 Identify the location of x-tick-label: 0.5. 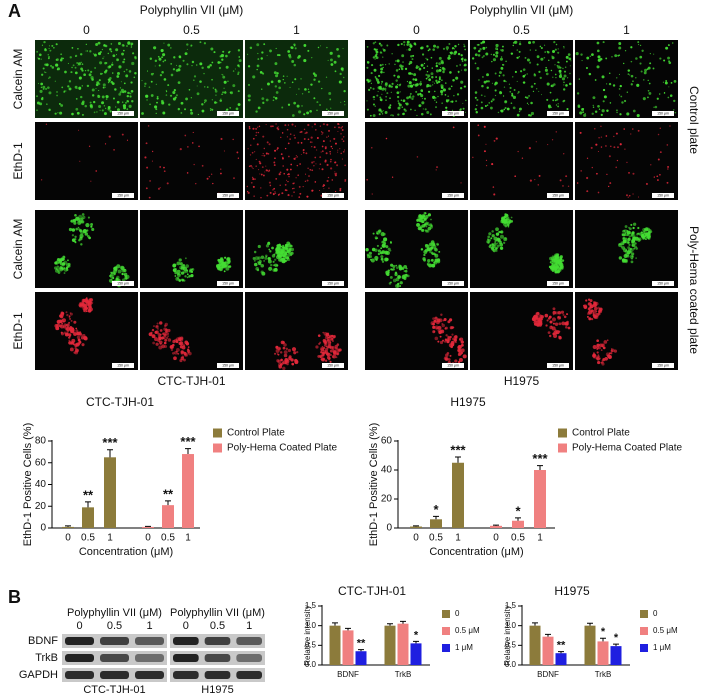
(518, 538).